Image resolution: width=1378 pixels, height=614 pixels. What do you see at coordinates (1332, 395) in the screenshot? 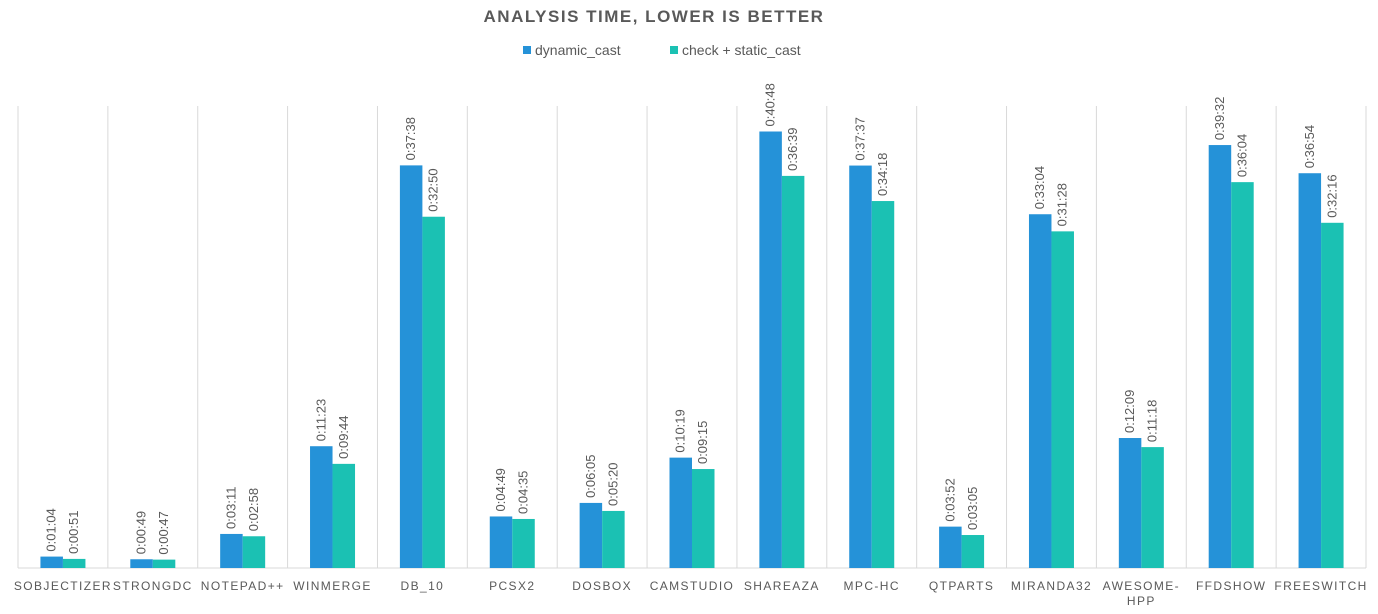
I see `bar-check-static-cast-freeswitch` at bounding box center [1332, 395].